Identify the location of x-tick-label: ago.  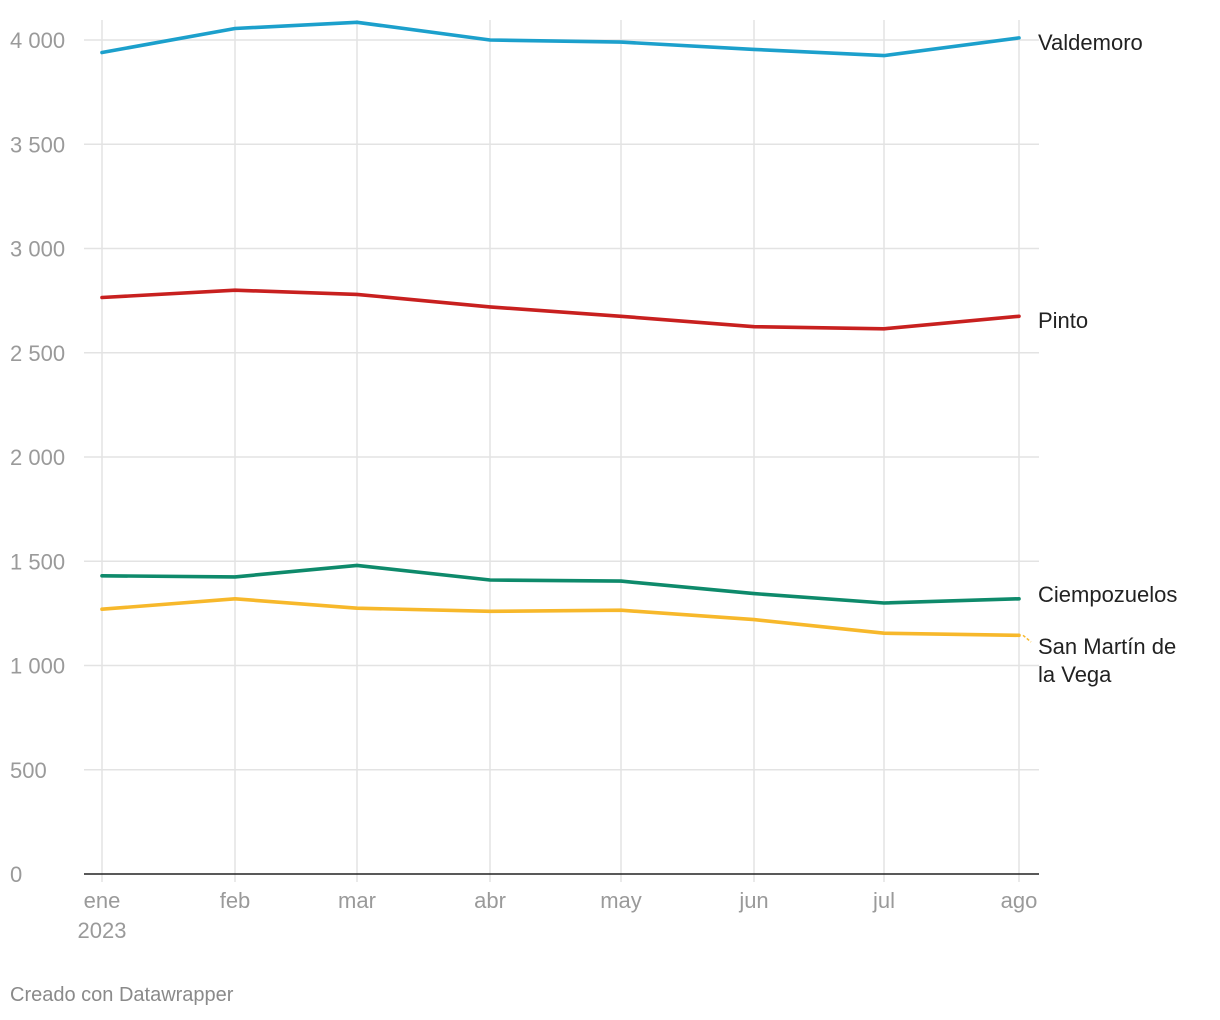
(1019, 900).